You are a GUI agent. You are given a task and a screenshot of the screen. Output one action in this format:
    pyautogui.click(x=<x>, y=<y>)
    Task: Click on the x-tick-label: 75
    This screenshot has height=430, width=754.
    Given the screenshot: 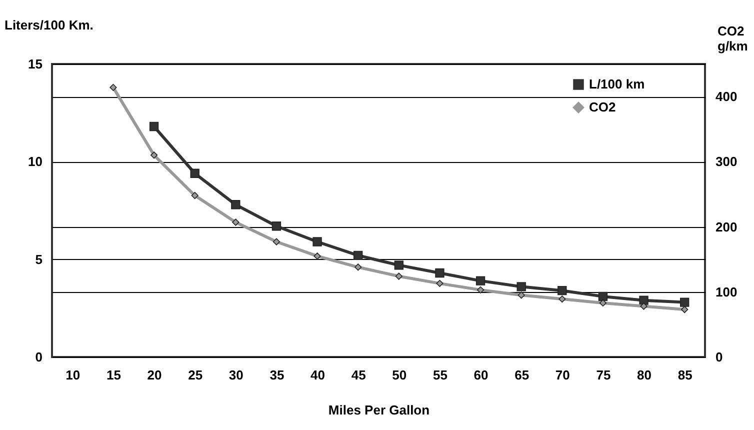 What is the action you would take?
    pyautogui.click(x=603, y=375)
    